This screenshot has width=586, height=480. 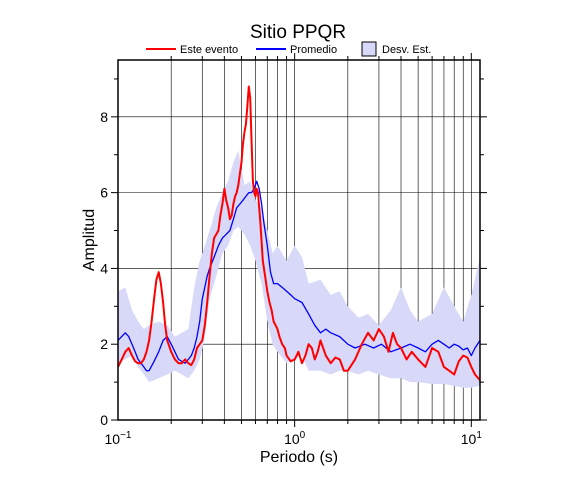 What do you see at coordinates (299, 457) in the screenshot?
I see `x-axis-label: Periodo (s)` at bounding box center [299, 457].